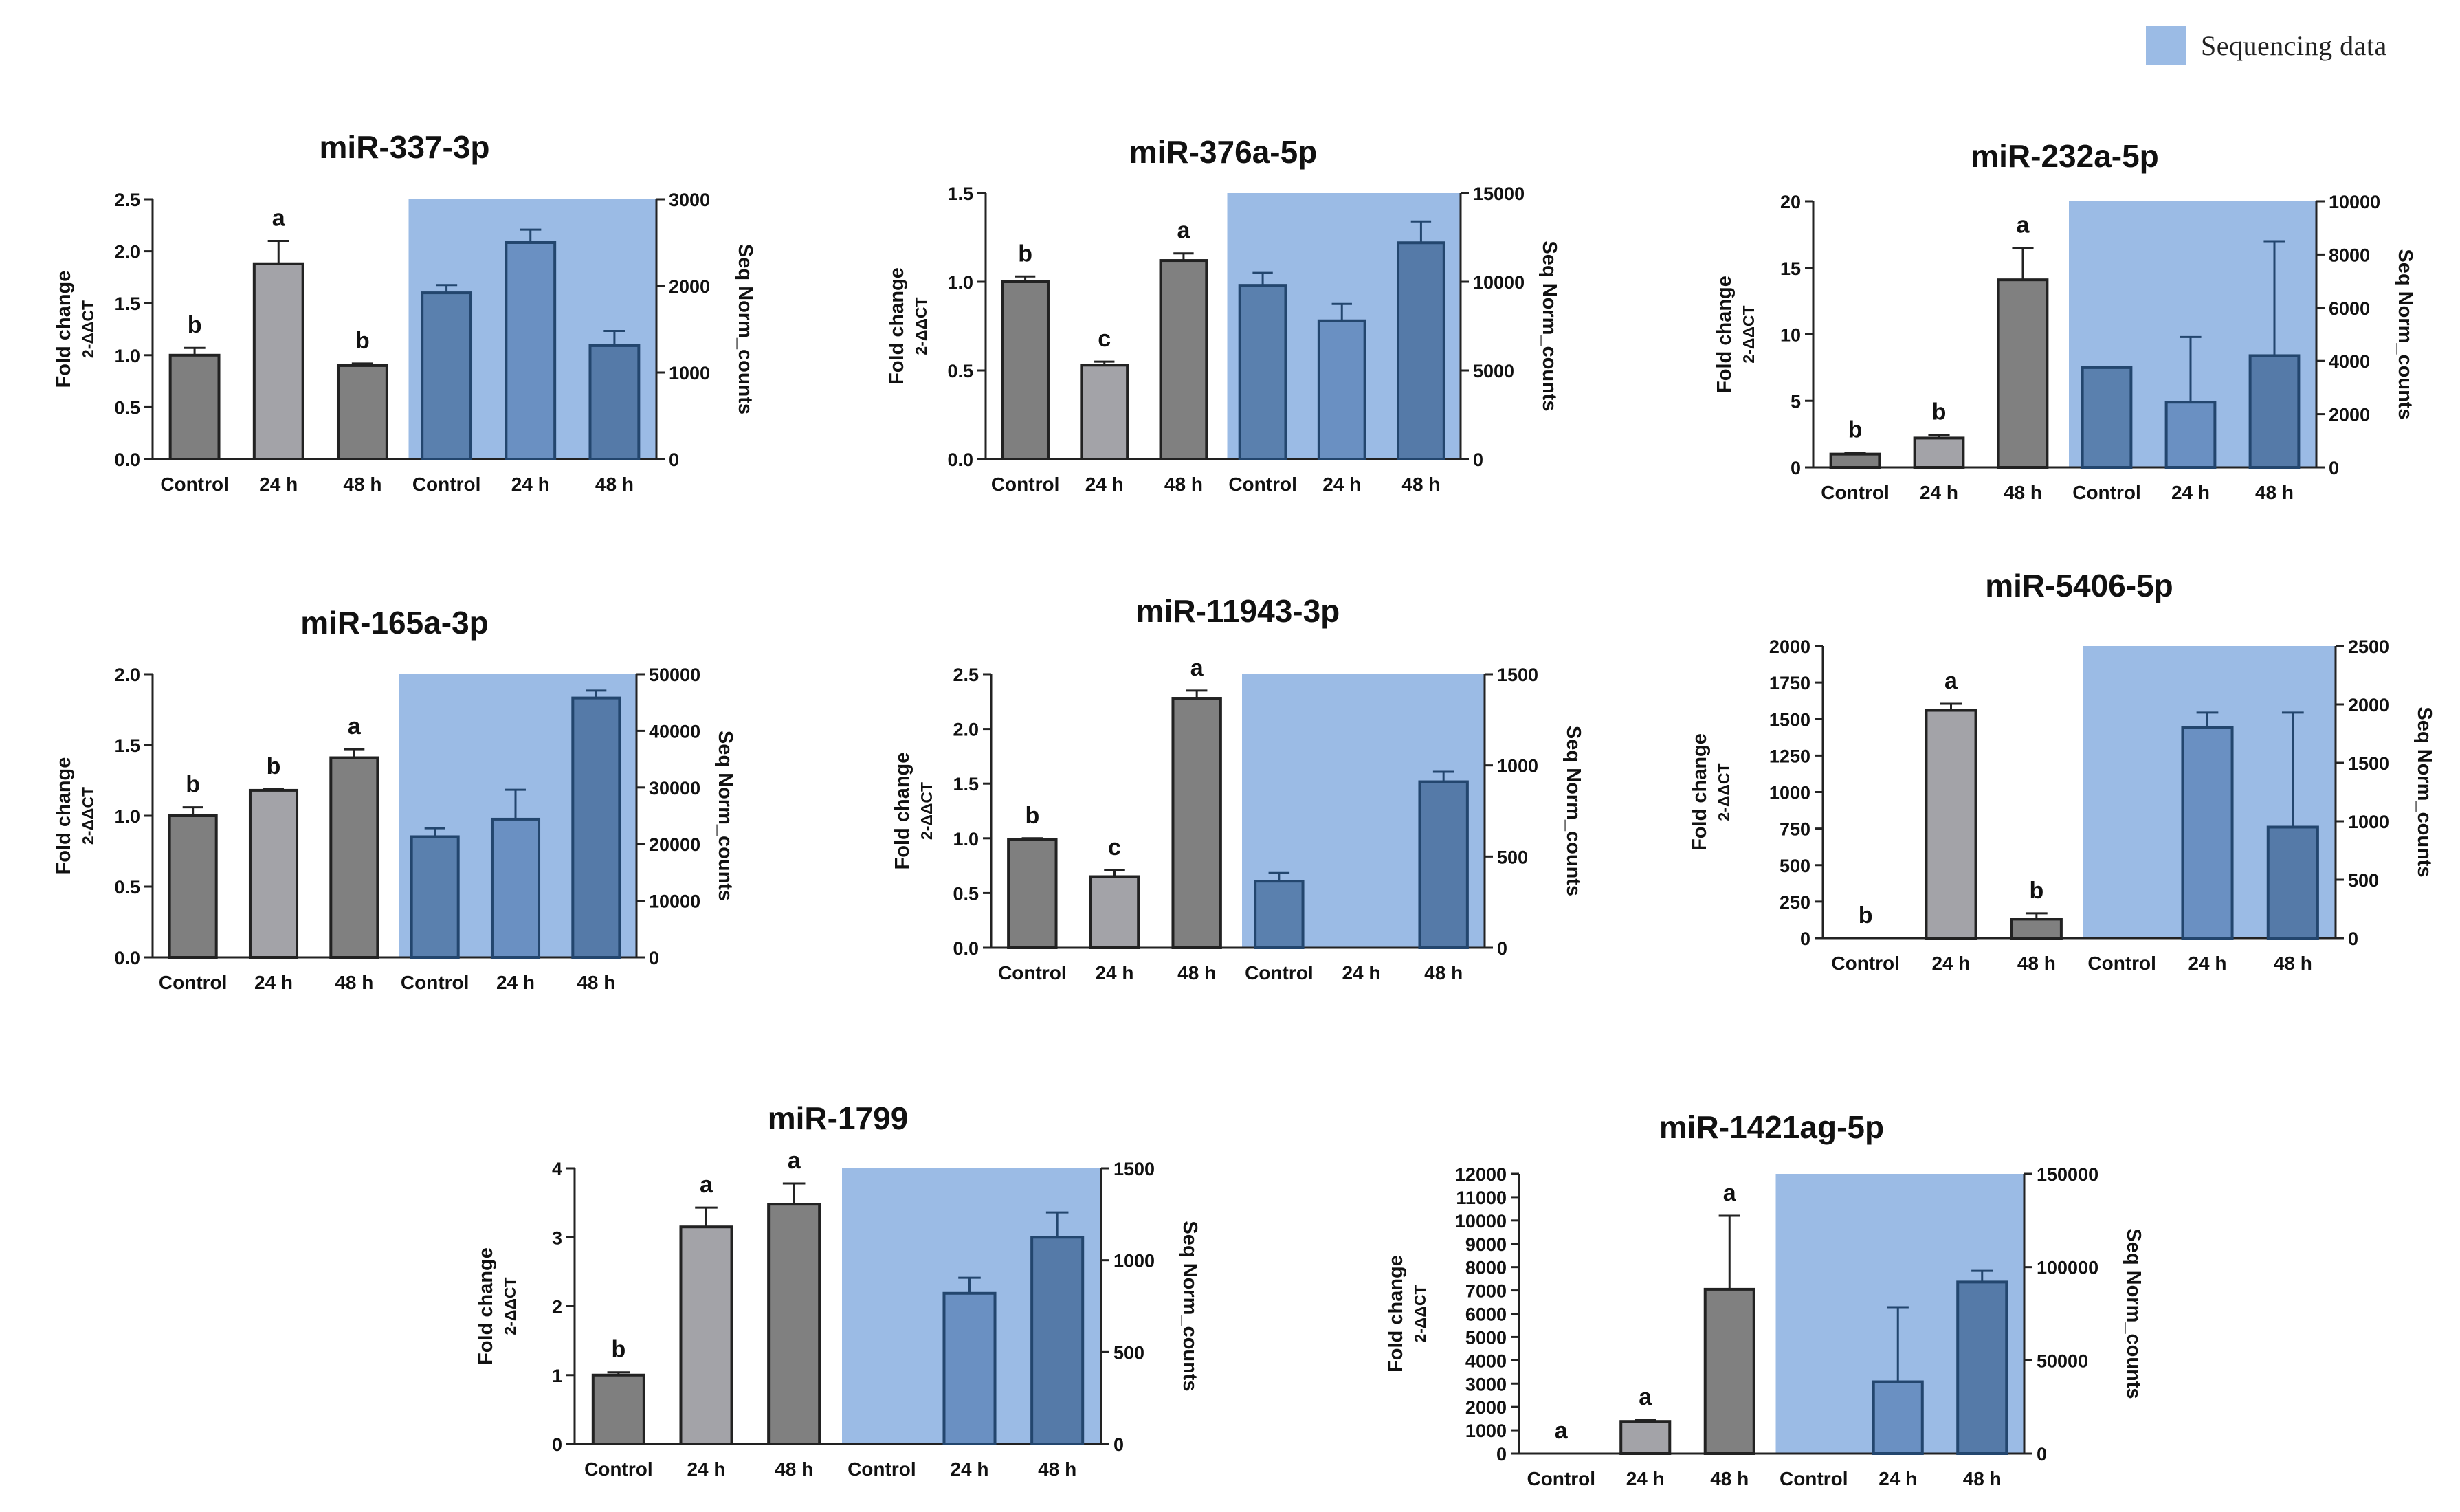  I want to click on right-tick-label: 2500, so click(2368, 646).